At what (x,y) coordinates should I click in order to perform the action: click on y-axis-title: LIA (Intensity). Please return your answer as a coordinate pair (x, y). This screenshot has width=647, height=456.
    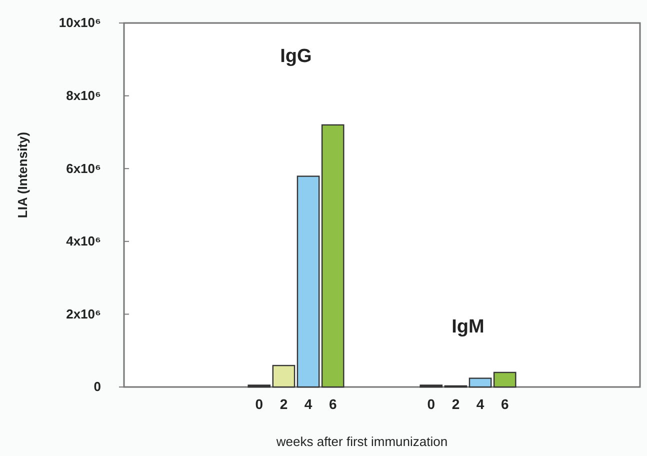
    Looking at the image, I should click on (22, 175).